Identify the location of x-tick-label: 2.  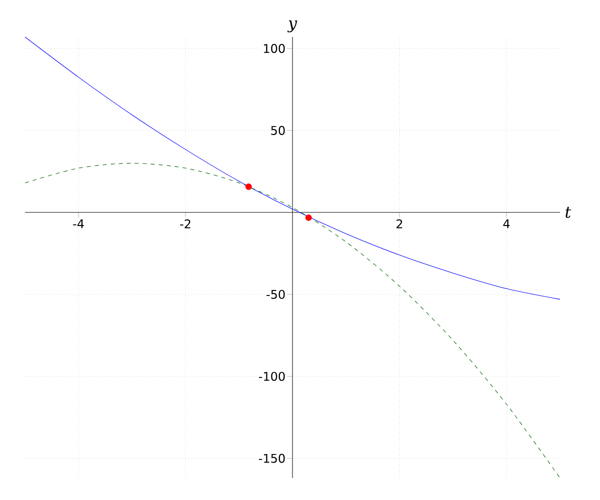
(399, 223).